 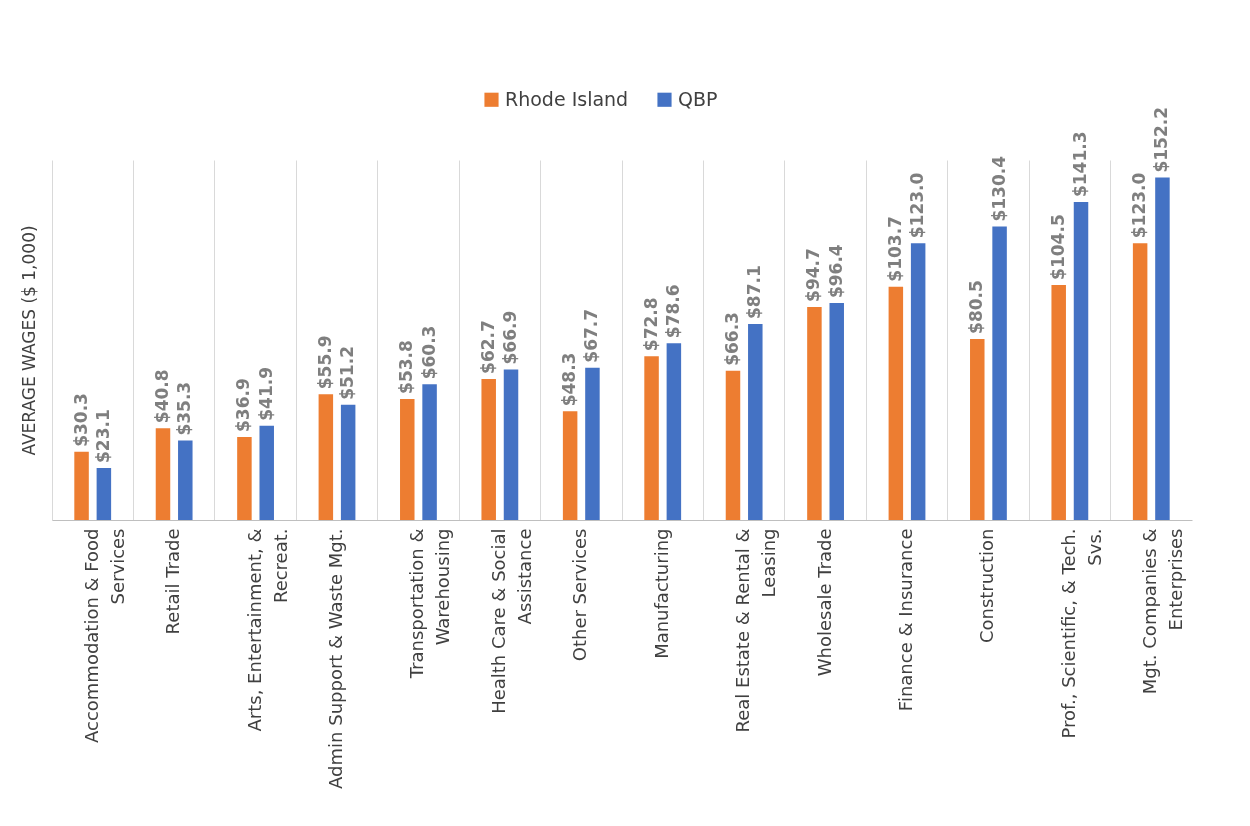 What do you see at coordinates (243, 405) in the screenshot?
I see `data-label: $36.9` at bounding box center [243, 405].